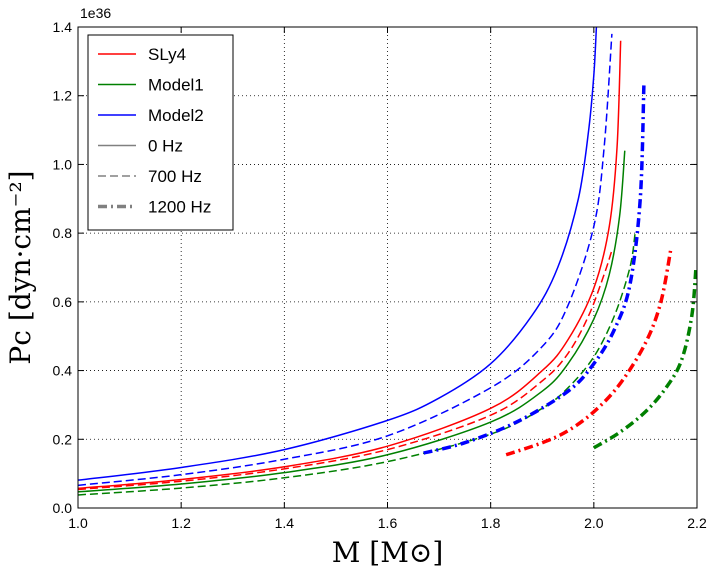 This screenshot has height=575, width=715. I want to click on legend-box, so click(160, 132).